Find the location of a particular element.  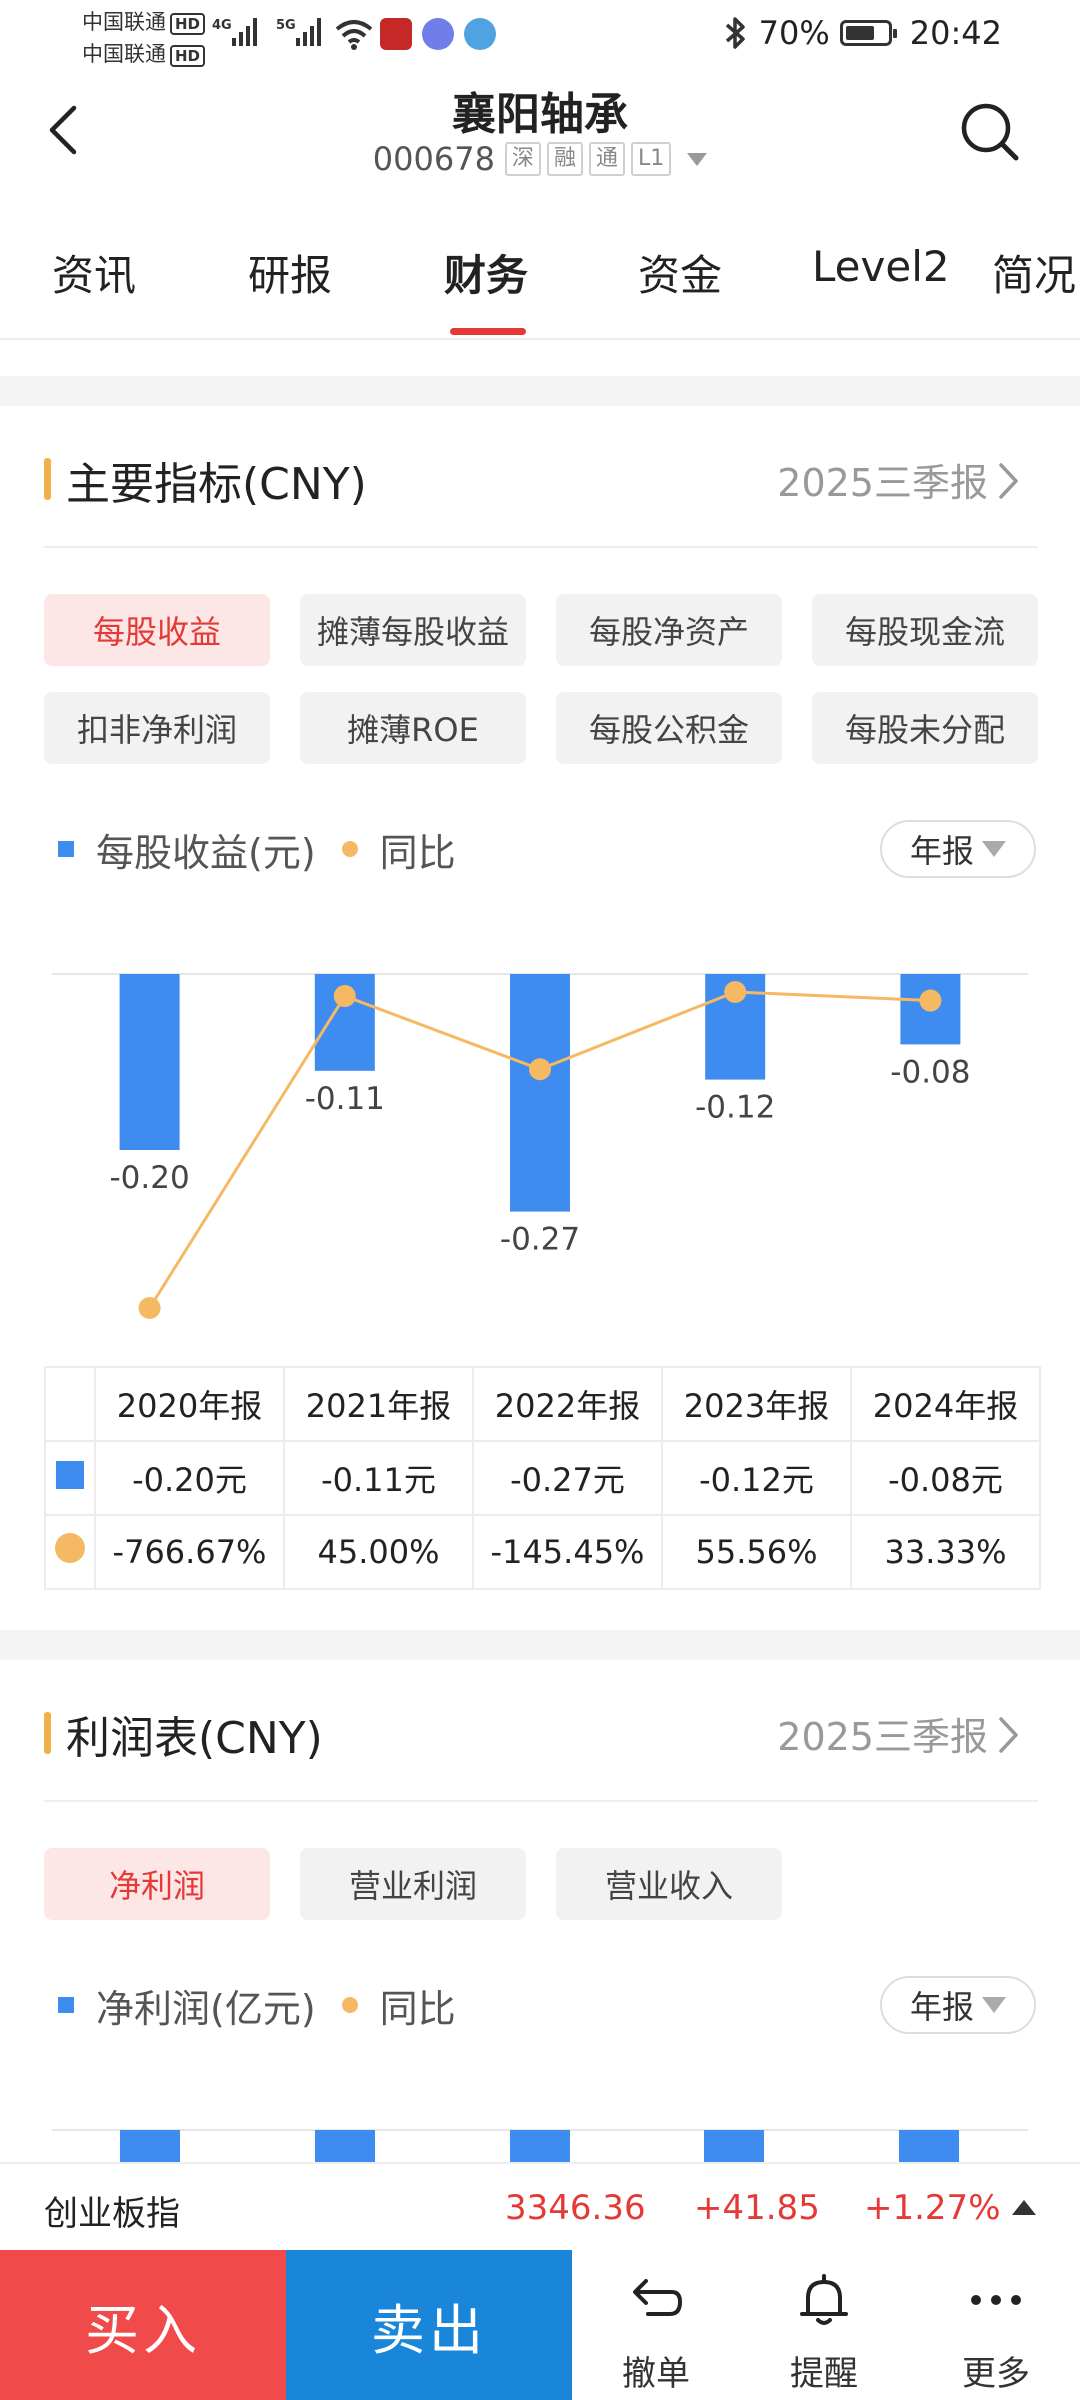

sell-button: 卖出 is located at coordinates (429, 2325).